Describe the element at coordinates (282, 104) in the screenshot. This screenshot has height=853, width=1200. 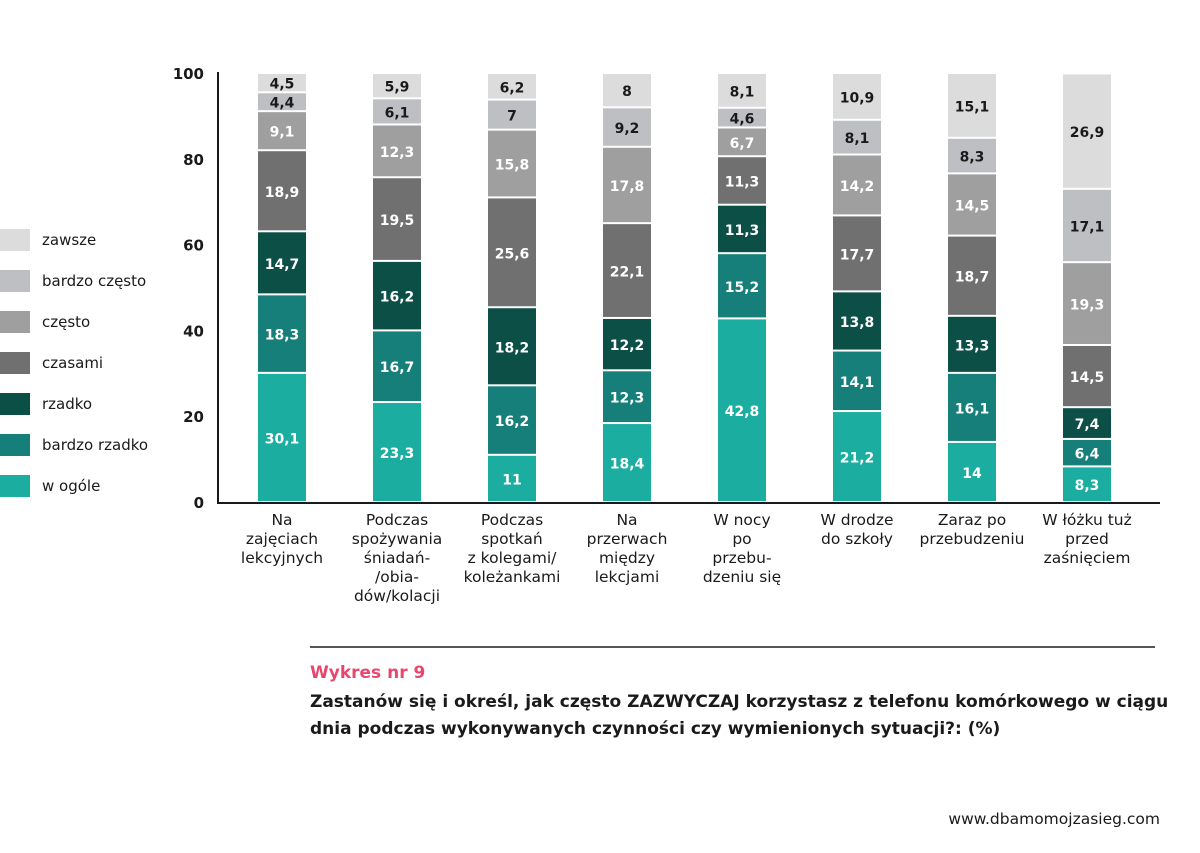
I see `bar-value-label: 4,4` at that location.